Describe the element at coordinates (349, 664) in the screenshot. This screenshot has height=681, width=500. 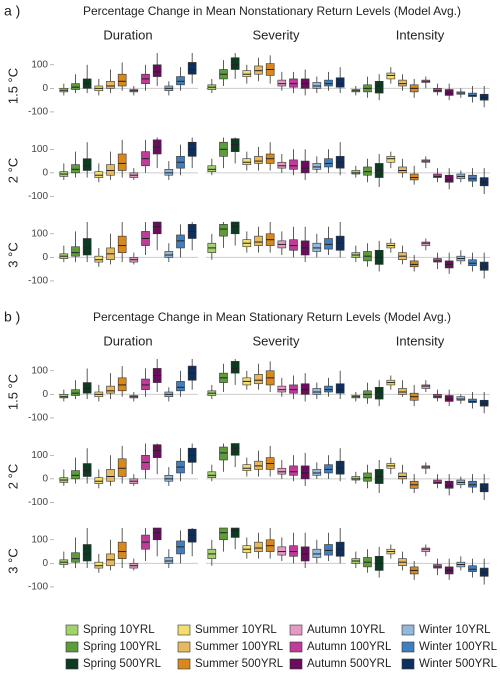
I see `legend-label: Autumn 500YRL` at that location.